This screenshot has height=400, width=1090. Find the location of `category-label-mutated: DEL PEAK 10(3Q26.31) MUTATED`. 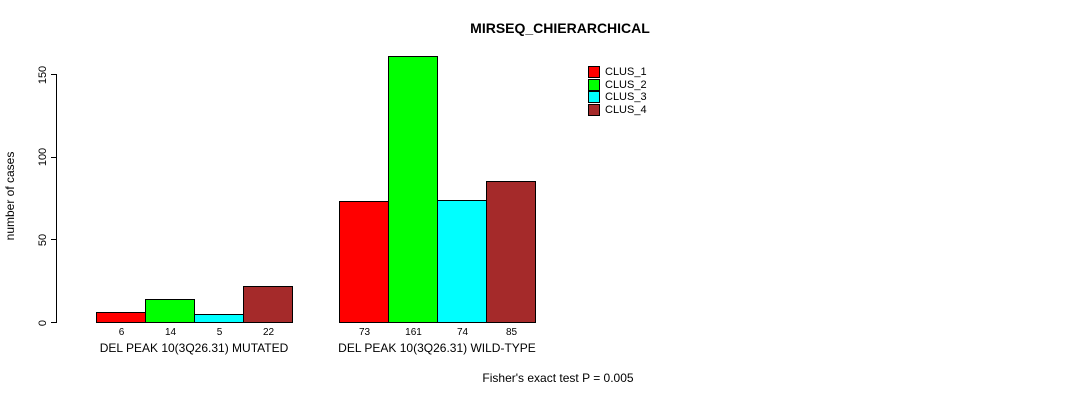

category-label-mutated: DEL PEAK 10(3Q26.31) MUTATED is located at coordinates (194, 348).